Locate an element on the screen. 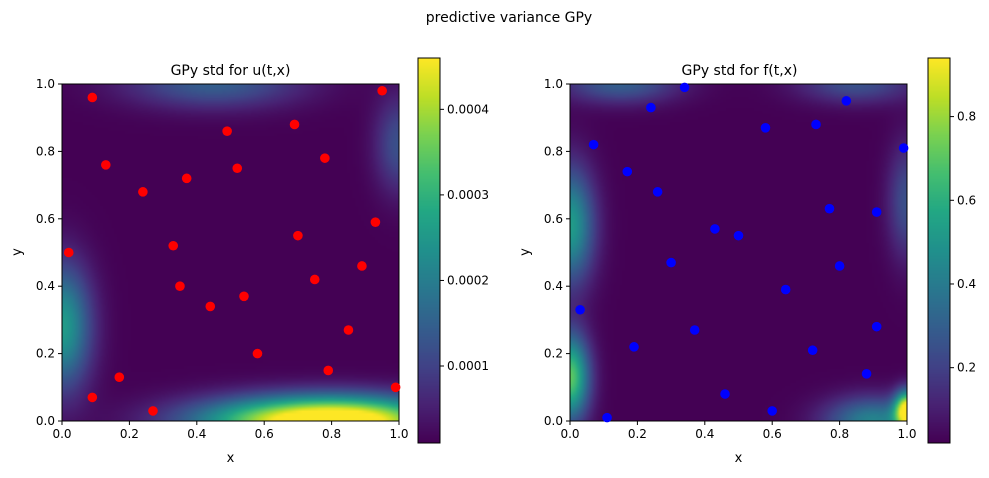 Image resolution: width=989 pixels, height=478 pixels. colorbar-tick-label: 0.0001 is located at coordinates (468, 366).